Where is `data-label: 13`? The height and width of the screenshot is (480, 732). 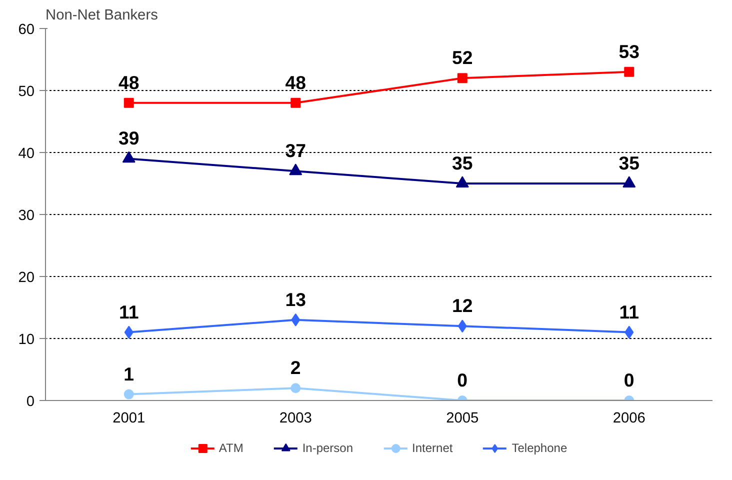 data-label: 13 is located at coordinates (295, 299).